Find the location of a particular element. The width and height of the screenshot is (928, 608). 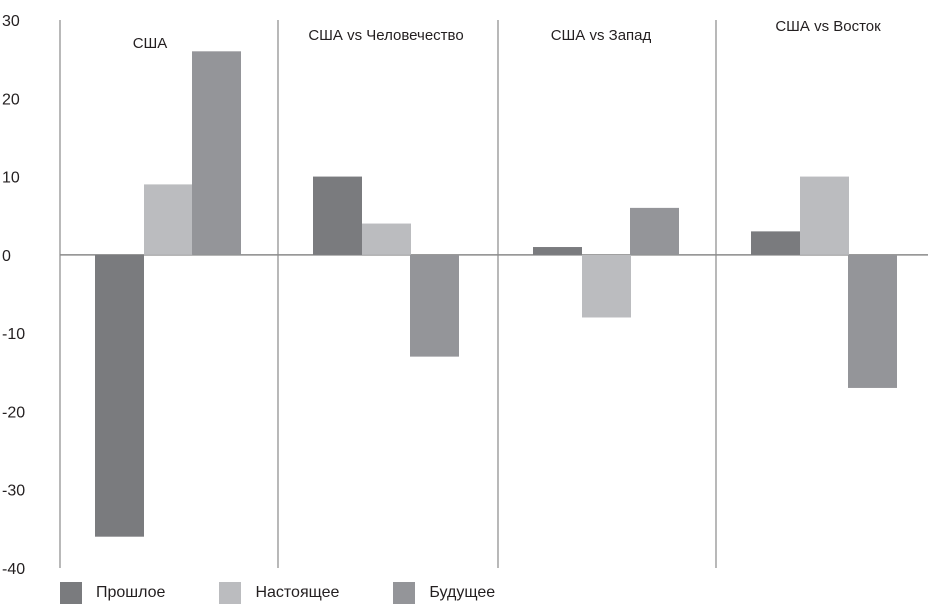

y-tick-label: 30 is located at coordinates (11, 21).